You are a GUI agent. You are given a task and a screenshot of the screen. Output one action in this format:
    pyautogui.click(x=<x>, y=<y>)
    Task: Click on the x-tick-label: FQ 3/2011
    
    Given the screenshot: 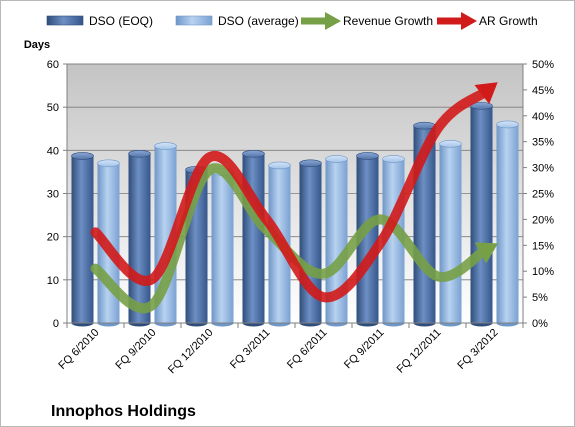 What is the action you would take?
    pyautogui.click(x=250, y=349)
    